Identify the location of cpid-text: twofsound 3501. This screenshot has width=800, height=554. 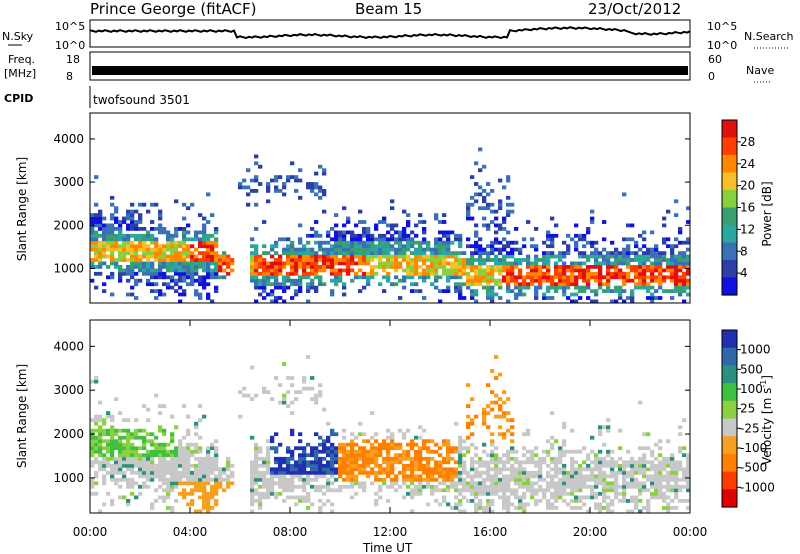
(141, 100).